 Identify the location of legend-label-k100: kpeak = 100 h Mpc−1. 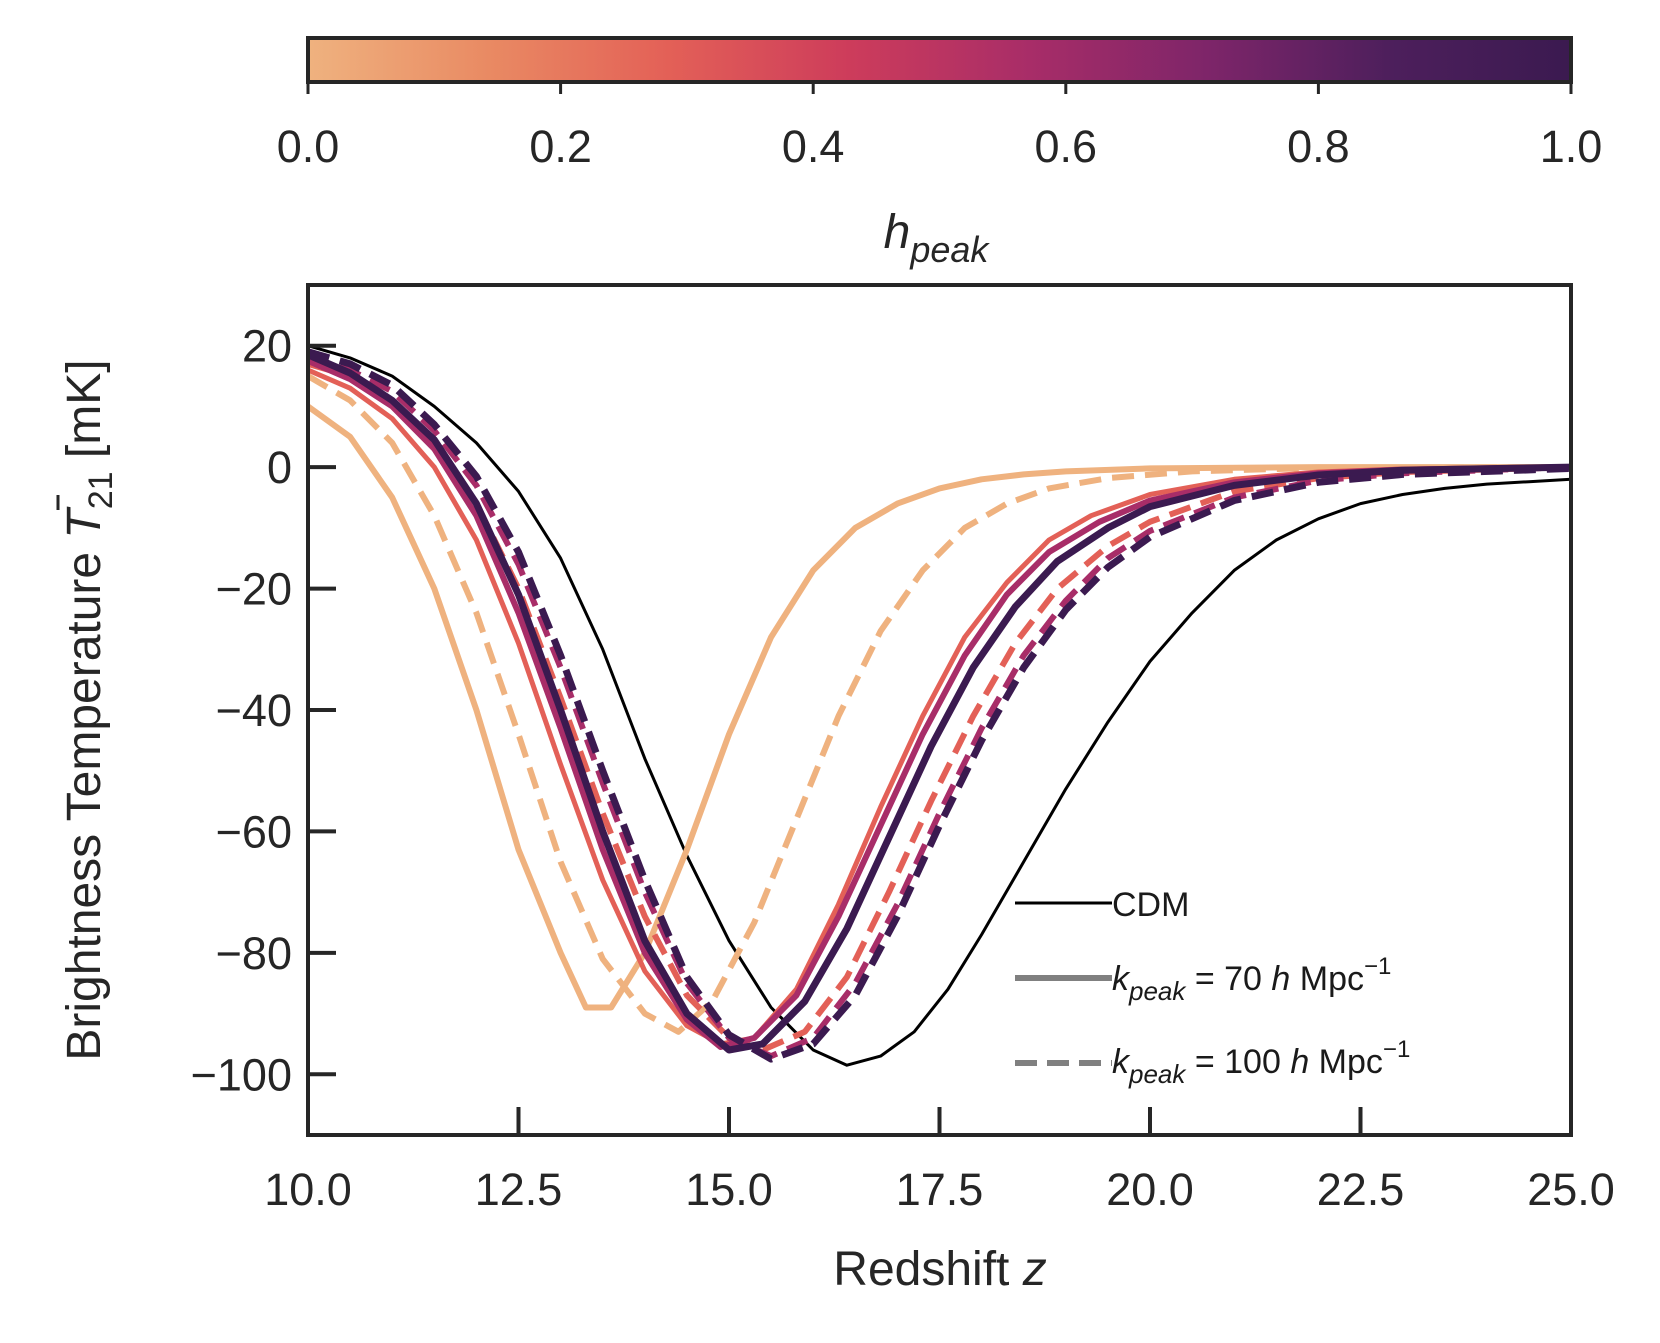
(1261, 1062).